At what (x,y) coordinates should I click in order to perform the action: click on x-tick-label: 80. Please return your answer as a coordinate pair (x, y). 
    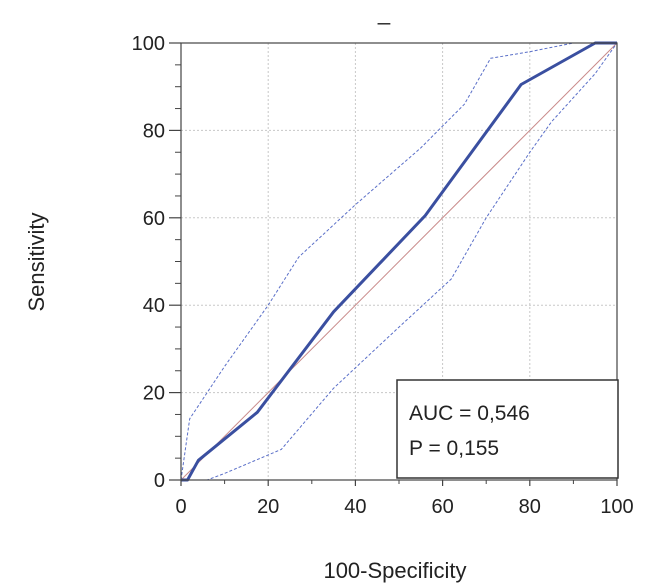
    Looking at the image, I should click on (530, 507).